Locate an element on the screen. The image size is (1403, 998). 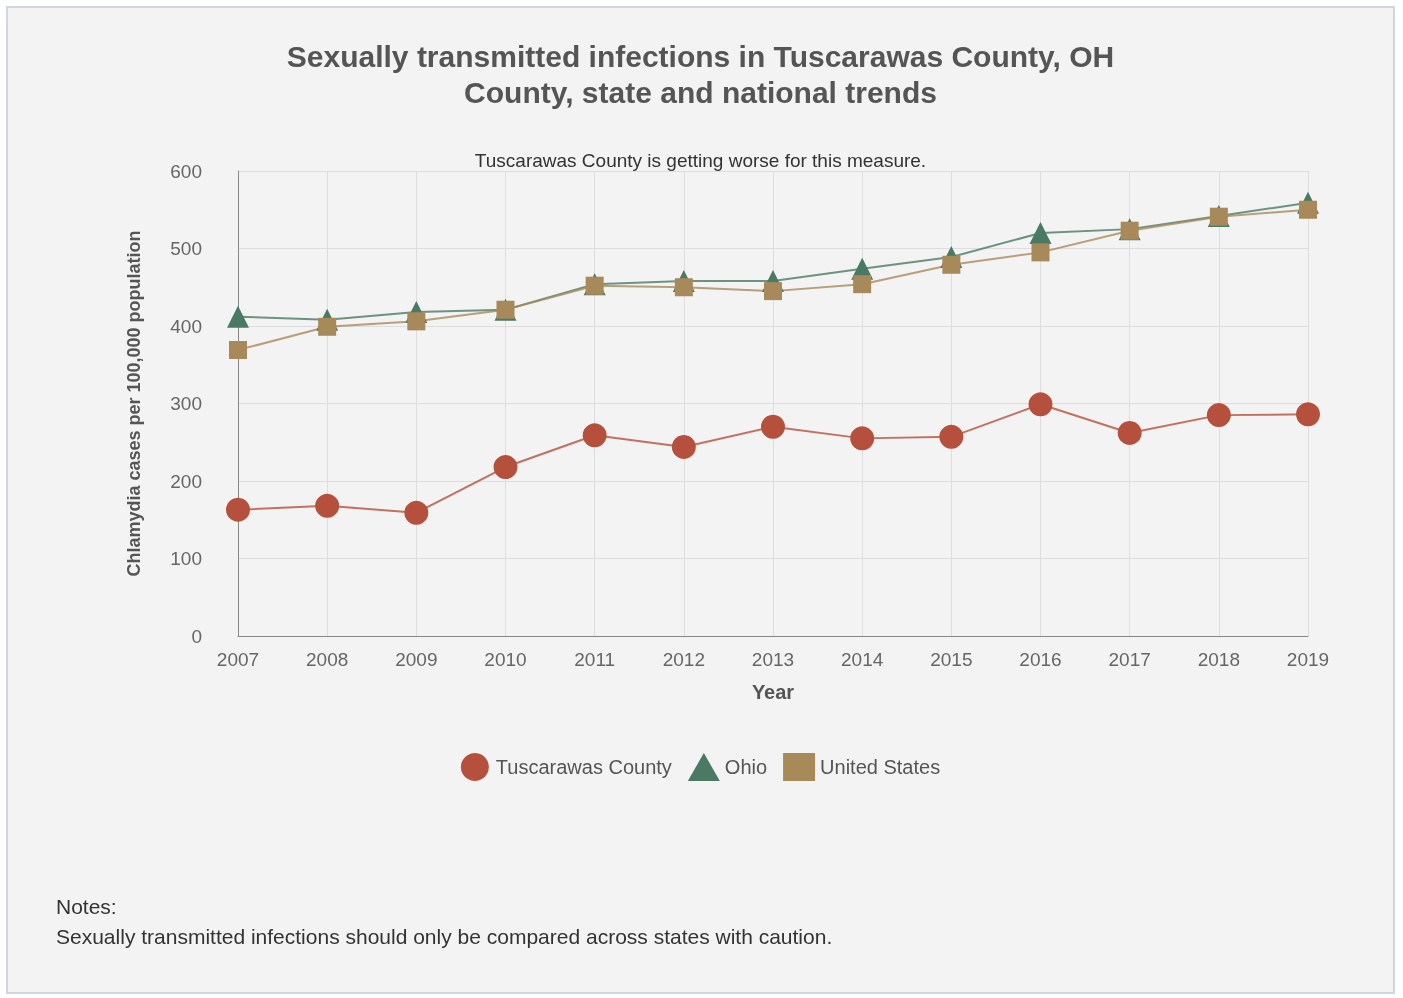
x-tick-label: 2013 is located at coordinates (773, 659).